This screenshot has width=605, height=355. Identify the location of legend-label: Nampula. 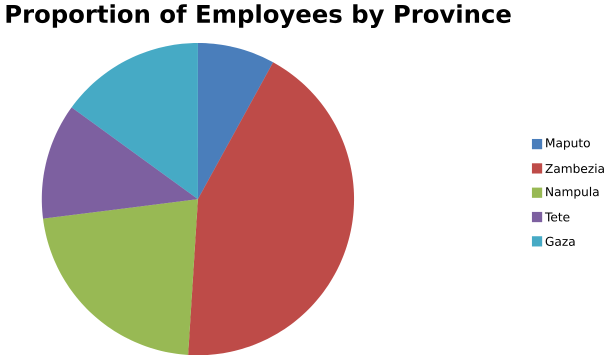
(572, 192).